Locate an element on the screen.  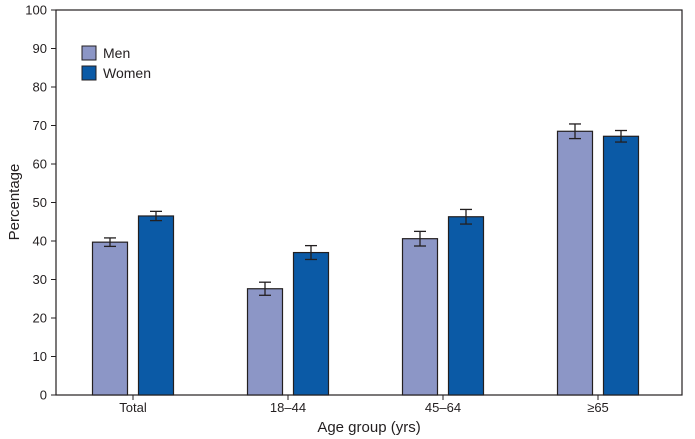
x-tick-label: ≥65 is located at coordinates (598, 407).